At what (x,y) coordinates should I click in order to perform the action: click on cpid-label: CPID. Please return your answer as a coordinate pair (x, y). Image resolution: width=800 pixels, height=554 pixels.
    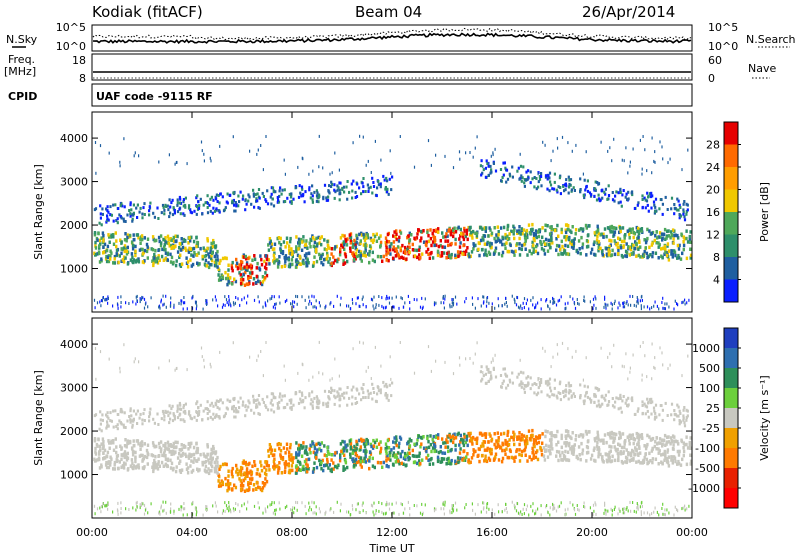
    Looking at the image, I should click on (22, 96).